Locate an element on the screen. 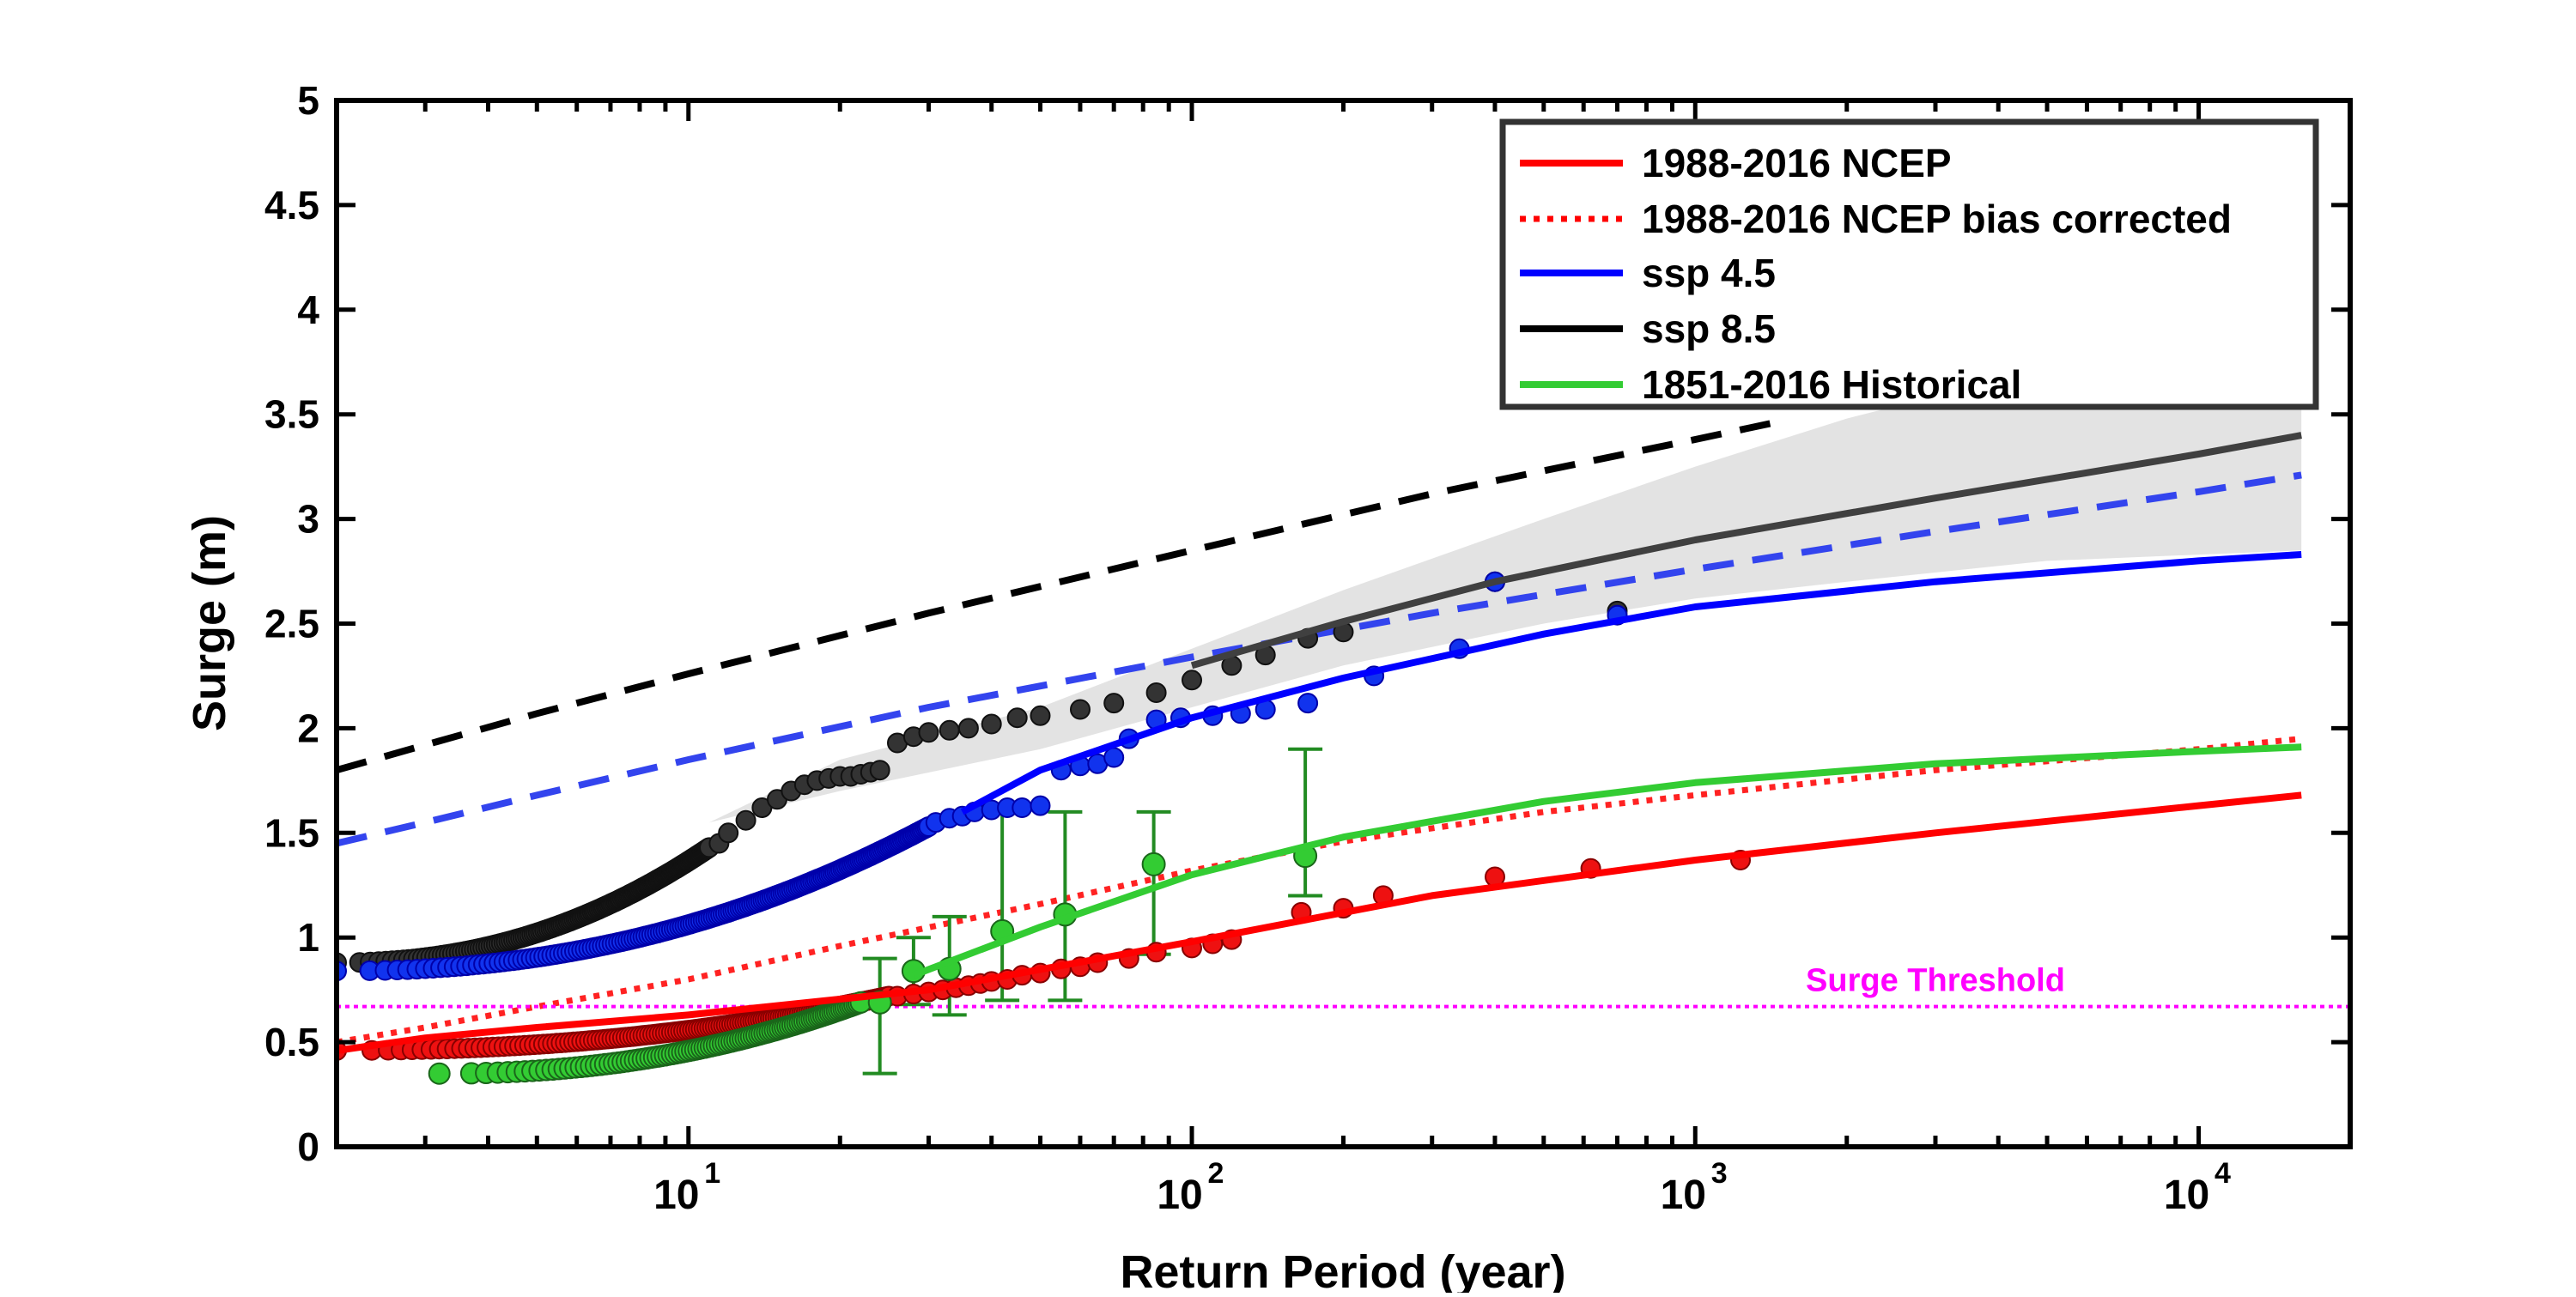  ssp85-fit-line is located at coordinates (1746, 551).